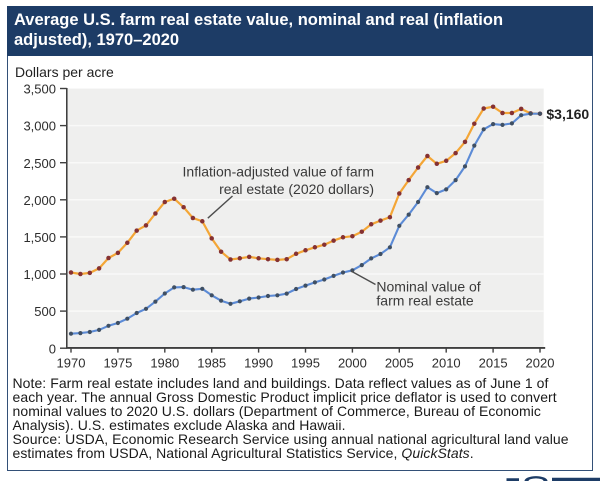 This screenshot has height=481, width=600. Describe the element at coordinates (52, 348) in the screenshot. I see `svg-text: 0` at that location.